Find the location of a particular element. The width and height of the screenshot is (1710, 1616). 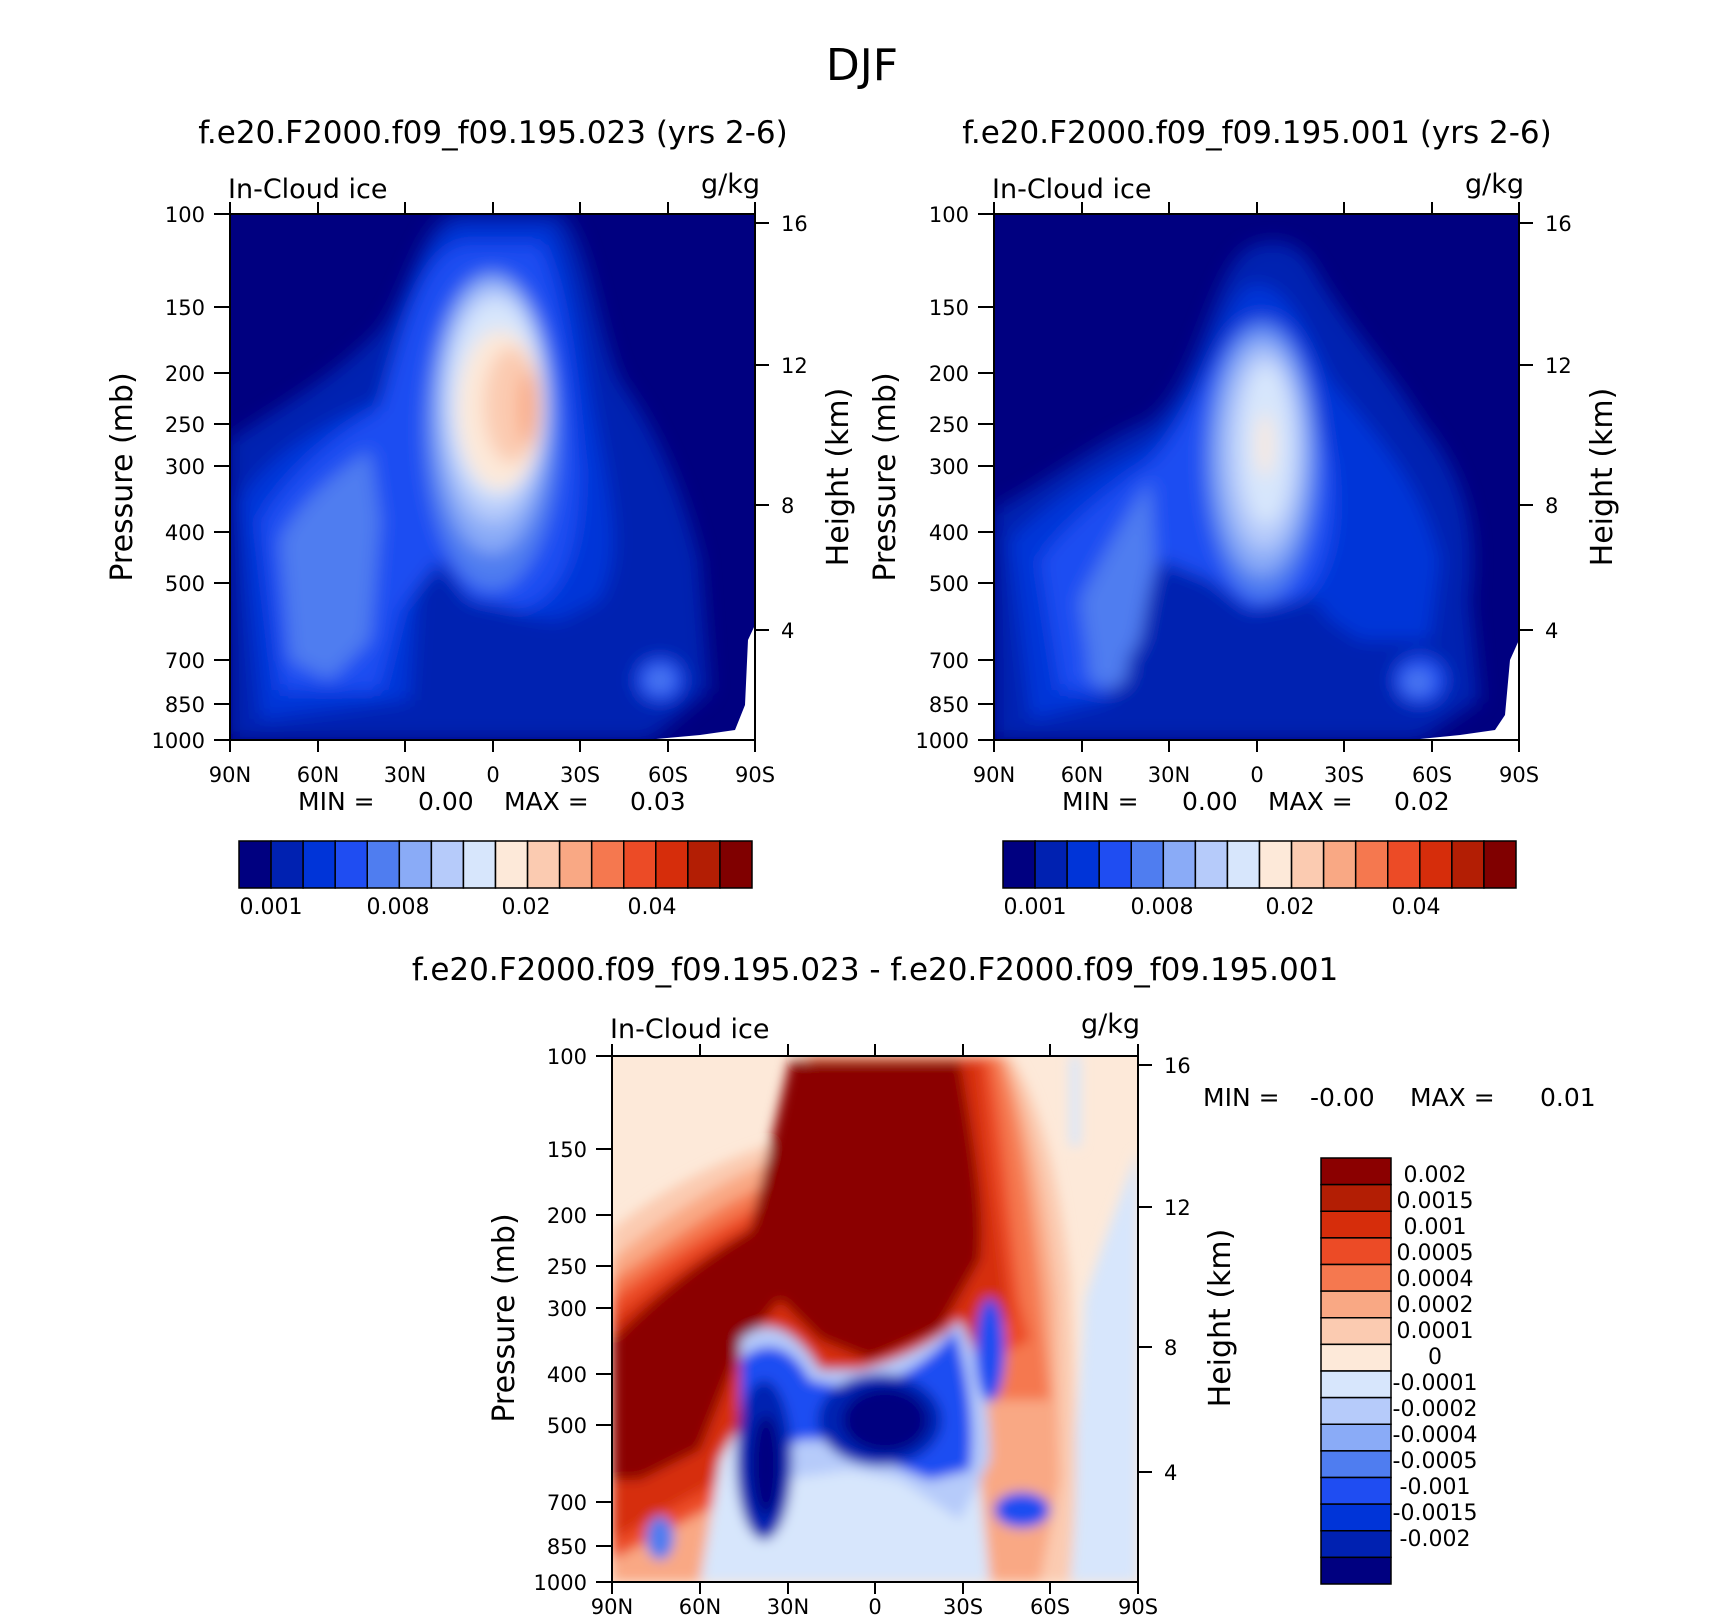

panel-2-variable-label: In-Cloud ice is located at coordinates (1071, 189).